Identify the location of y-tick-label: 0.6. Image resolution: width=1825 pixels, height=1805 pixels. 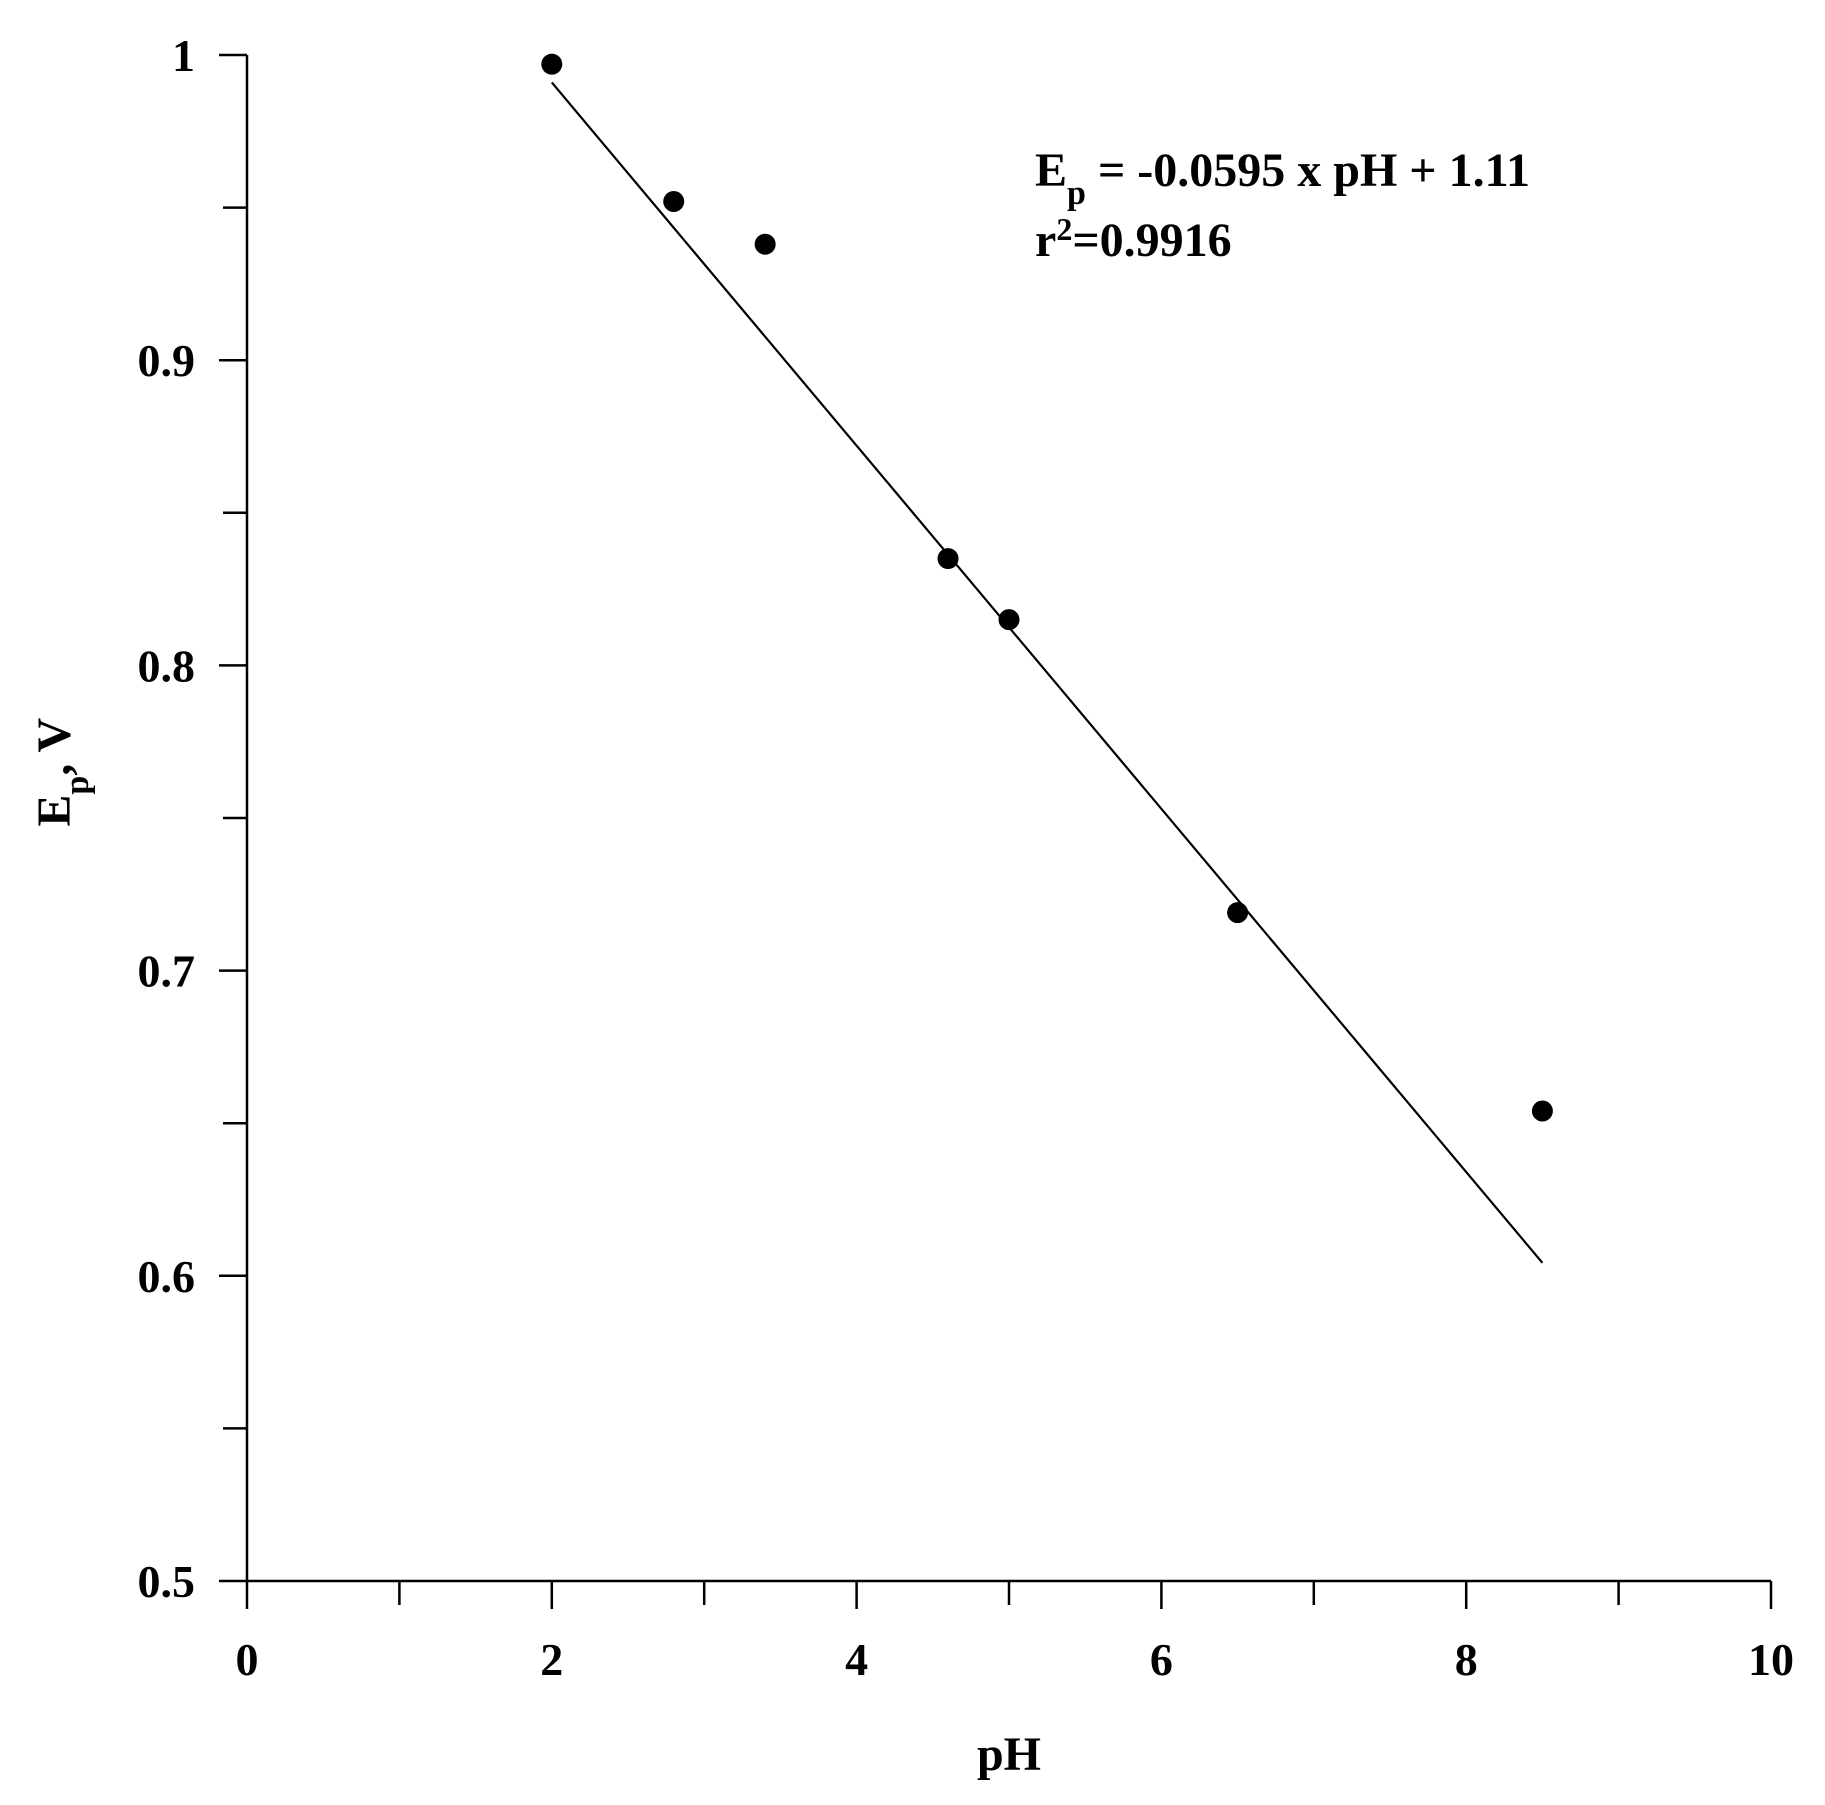
(167, 1276).